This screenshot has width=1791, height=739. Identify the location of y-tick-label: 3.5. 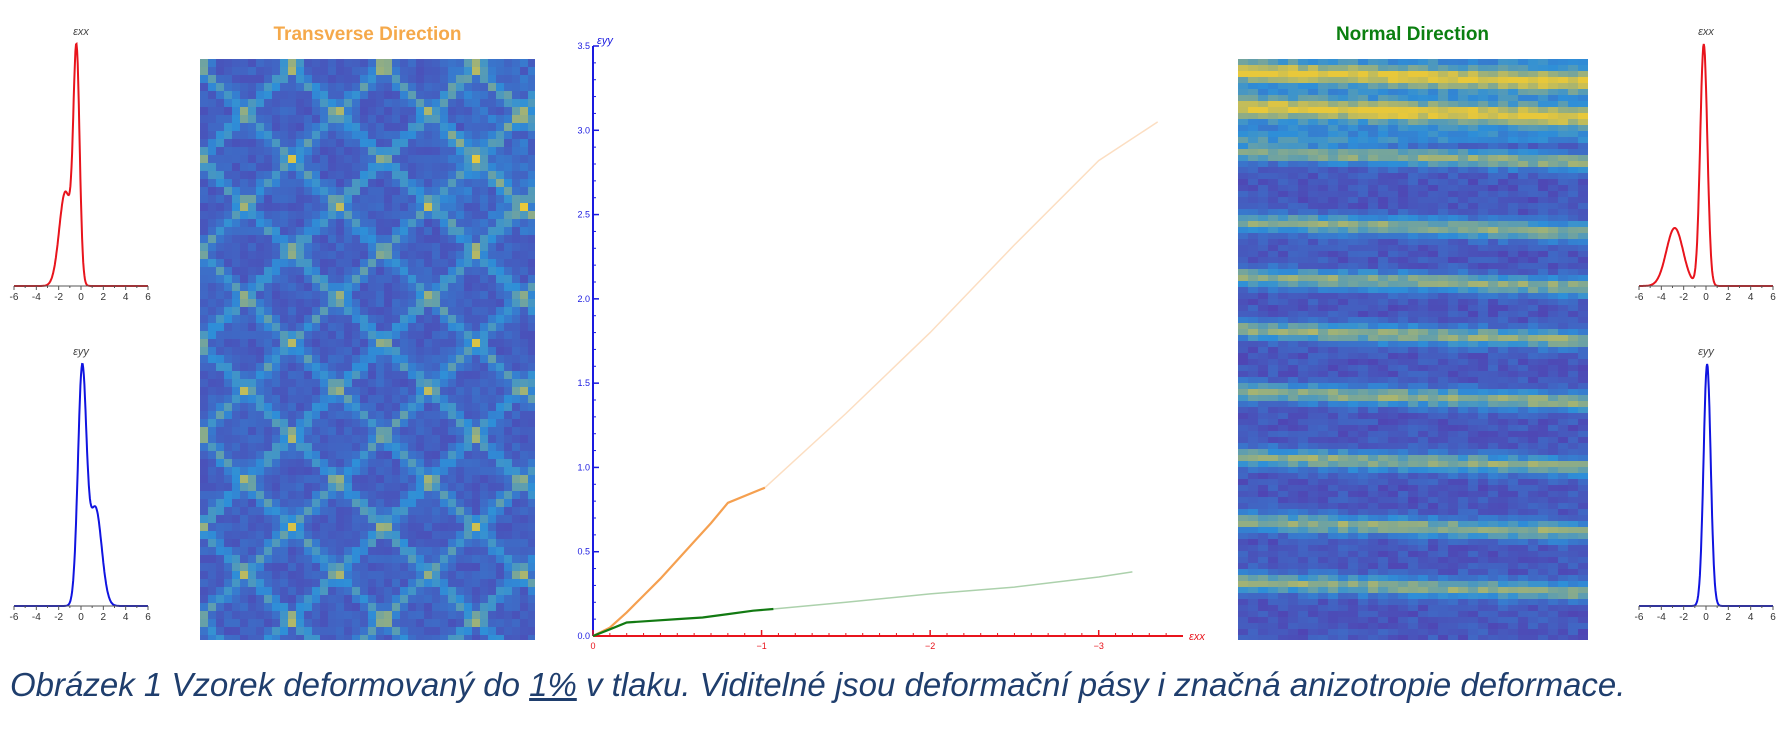
(583, 46).